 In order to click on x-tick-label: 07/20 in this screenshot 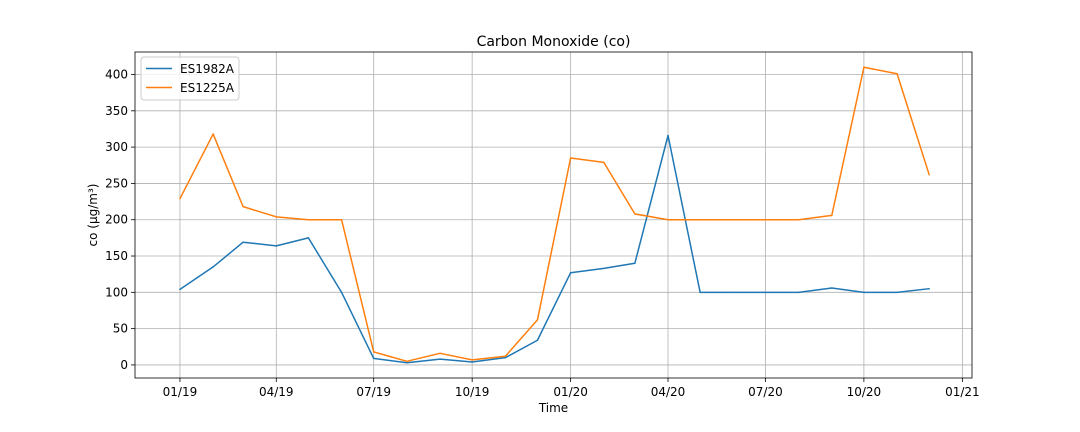, I will do `click(765, 392)`.